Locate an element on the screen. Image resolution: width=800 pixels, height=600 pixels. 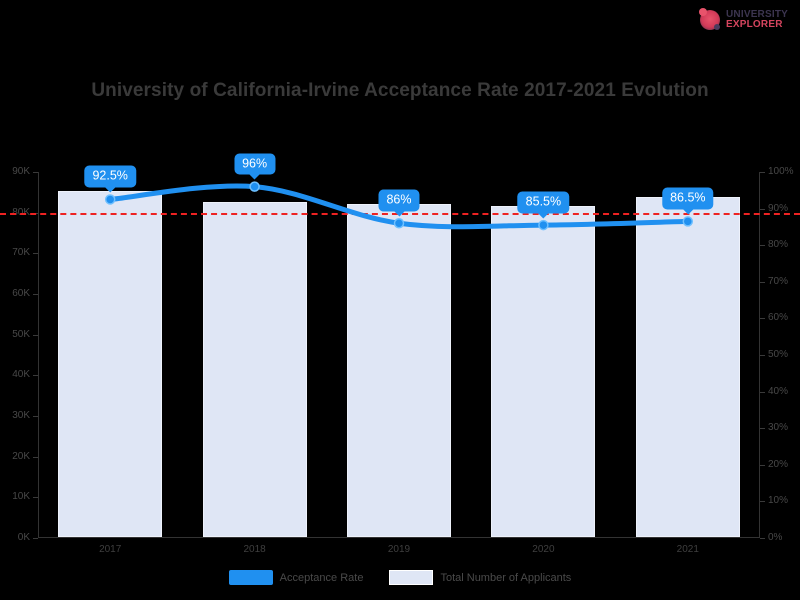
data-label: 86% is located at coordinates (399, 200).